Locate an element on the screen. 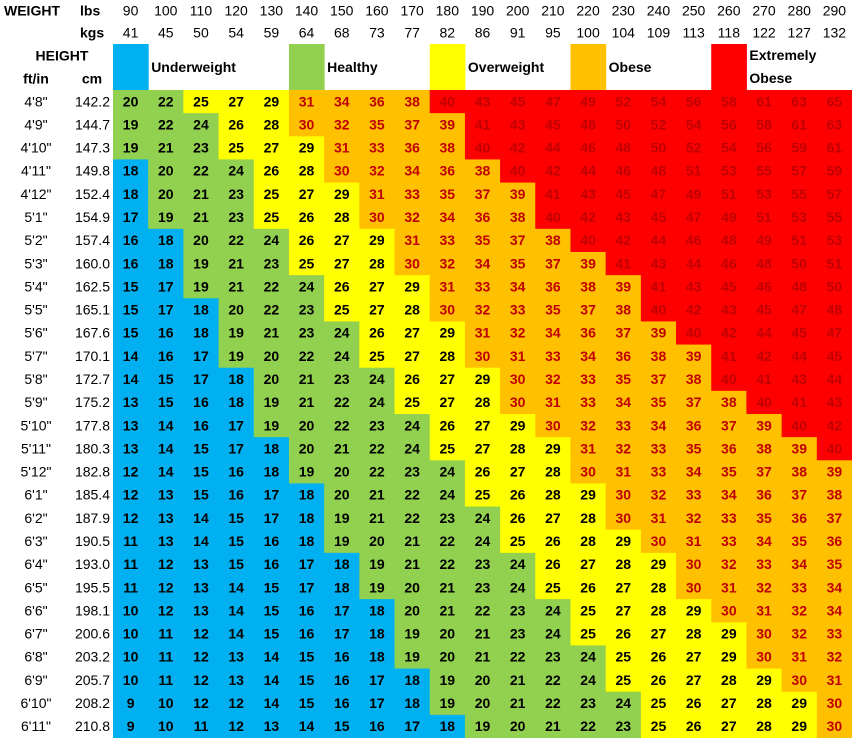  bmi-value: 55 is located at coordinates (799, 194).